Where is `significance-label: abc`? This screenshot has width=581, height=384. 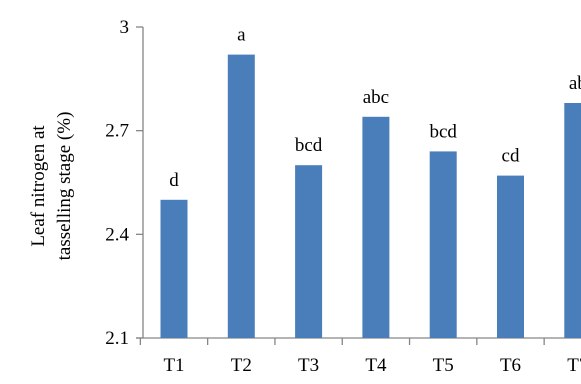 significance-label: abc is located at coordinates (376, 97).